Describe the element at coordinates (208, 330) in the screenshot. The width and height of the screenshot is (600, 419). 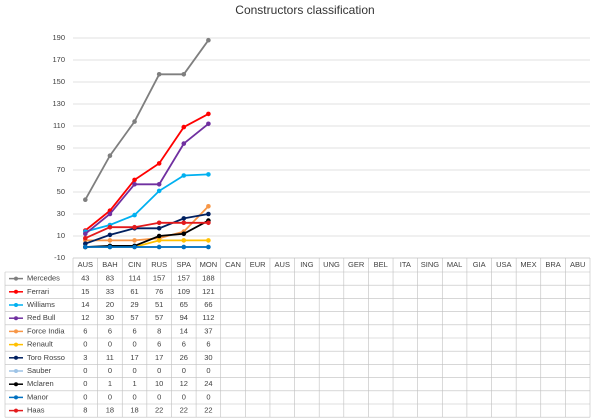
I see `table-value: 37` at that location.